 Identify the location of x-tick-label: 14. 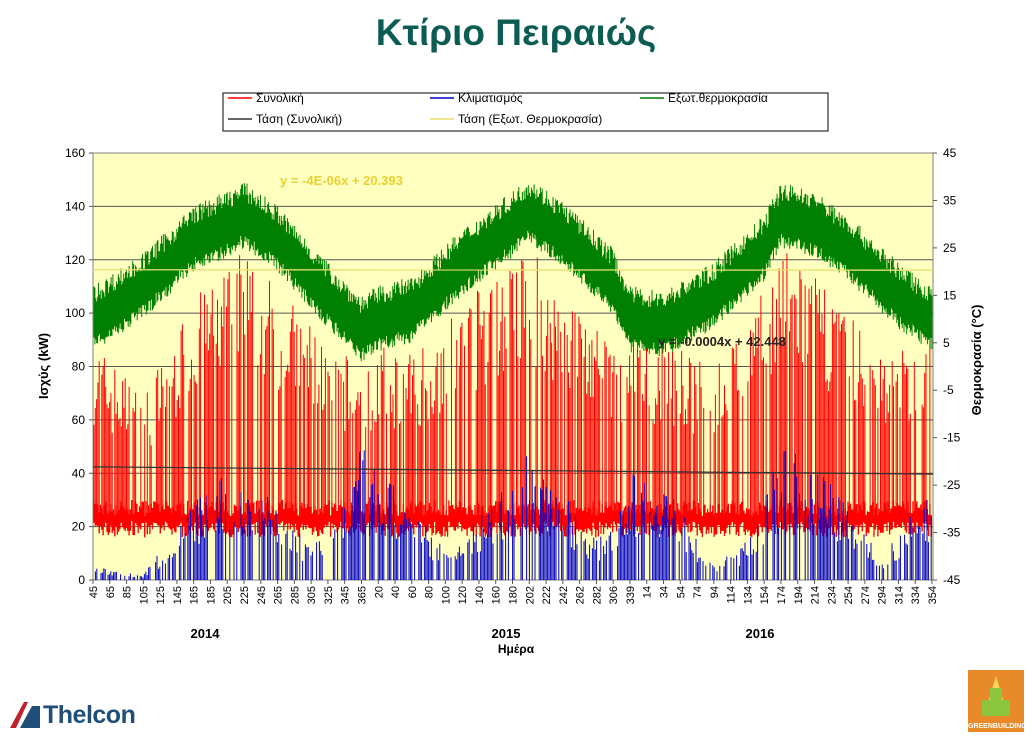
(648, 592).